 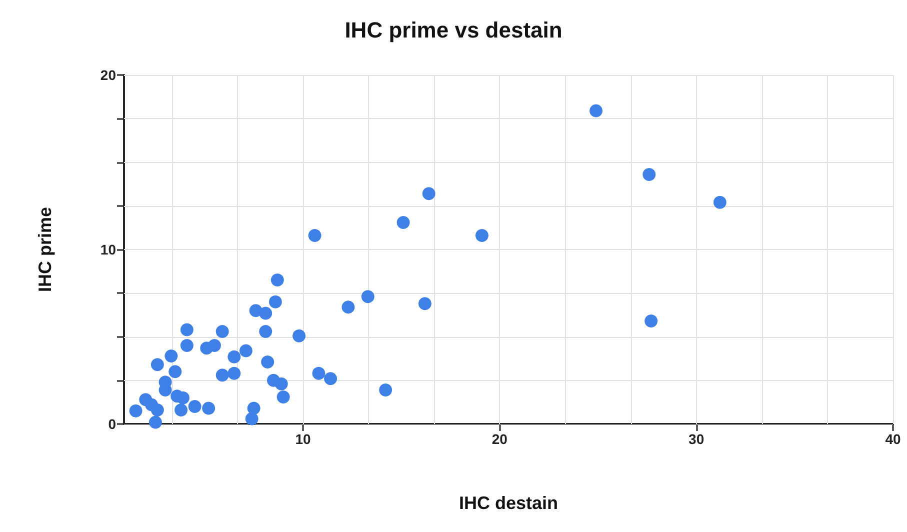 I want to click on x-tick-label: 30, so click(x=696, y=439).